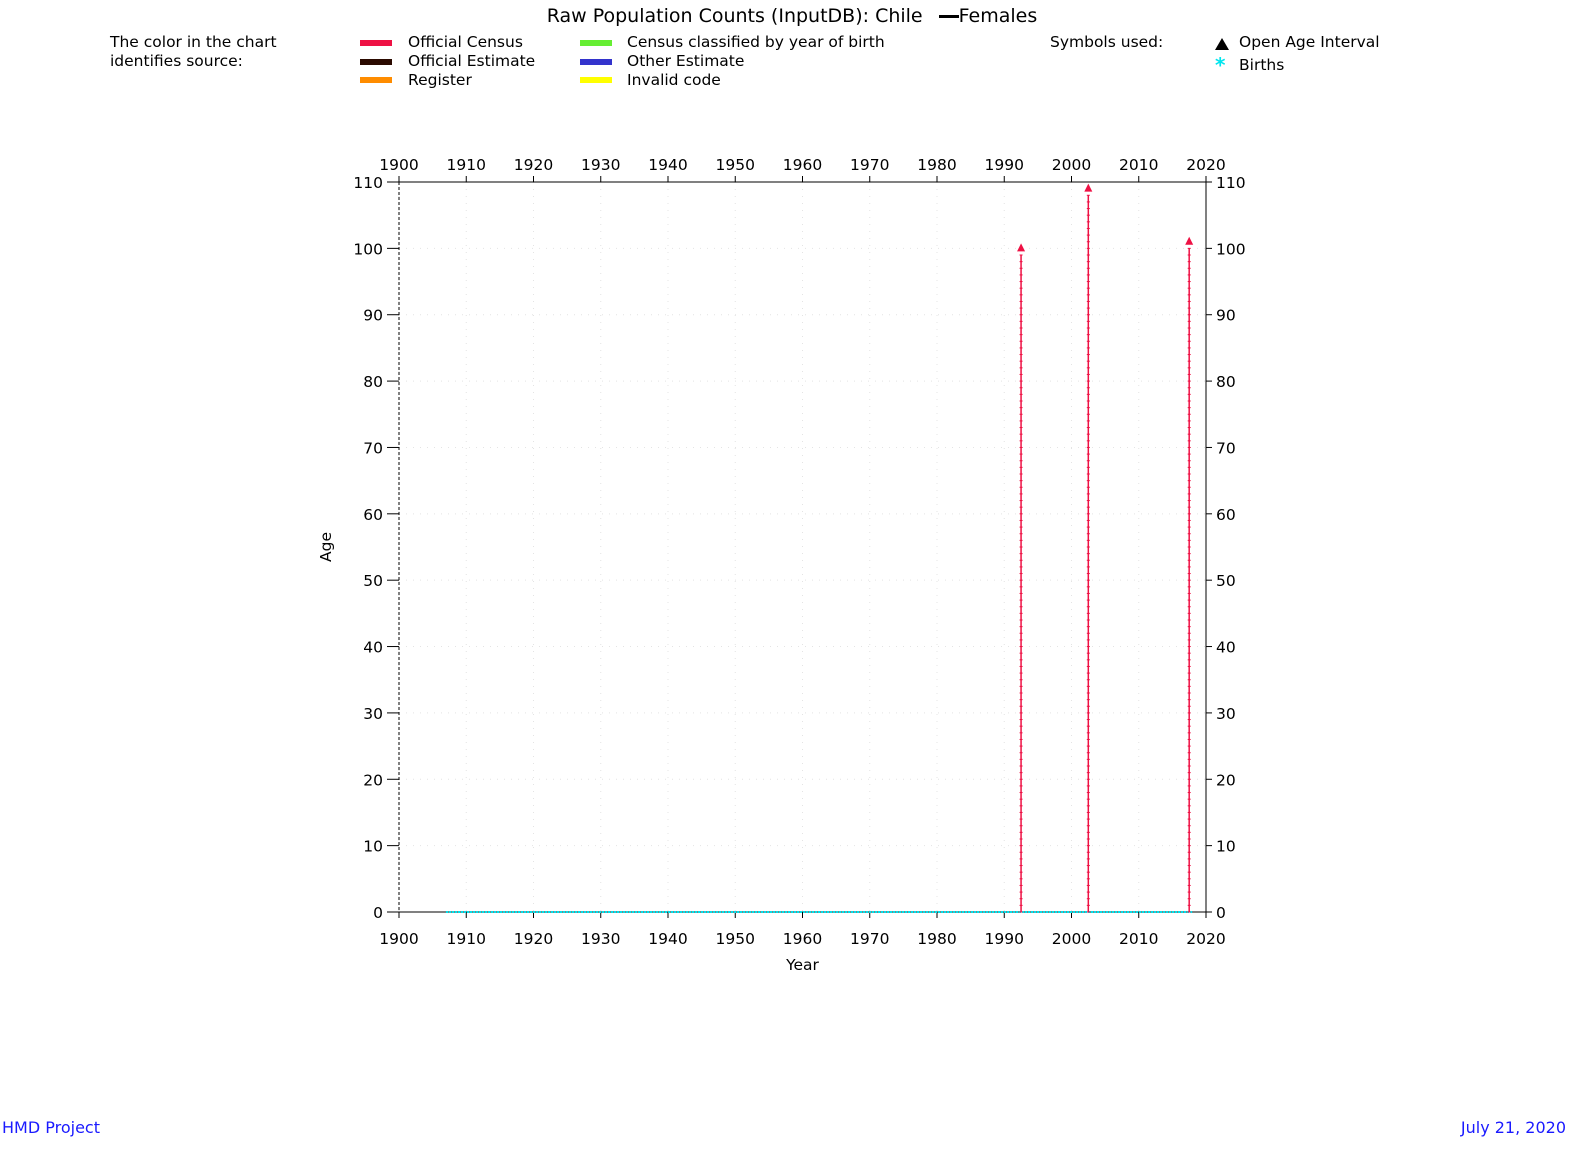 Image resolution: width=1584 pixels, height=1152 pixels. What do you see at coordinates (756, 42) in the screenshot?
I see `legend-label-census-by-birth-year: Census classified by year of birth` at bounding box center [756, 42].